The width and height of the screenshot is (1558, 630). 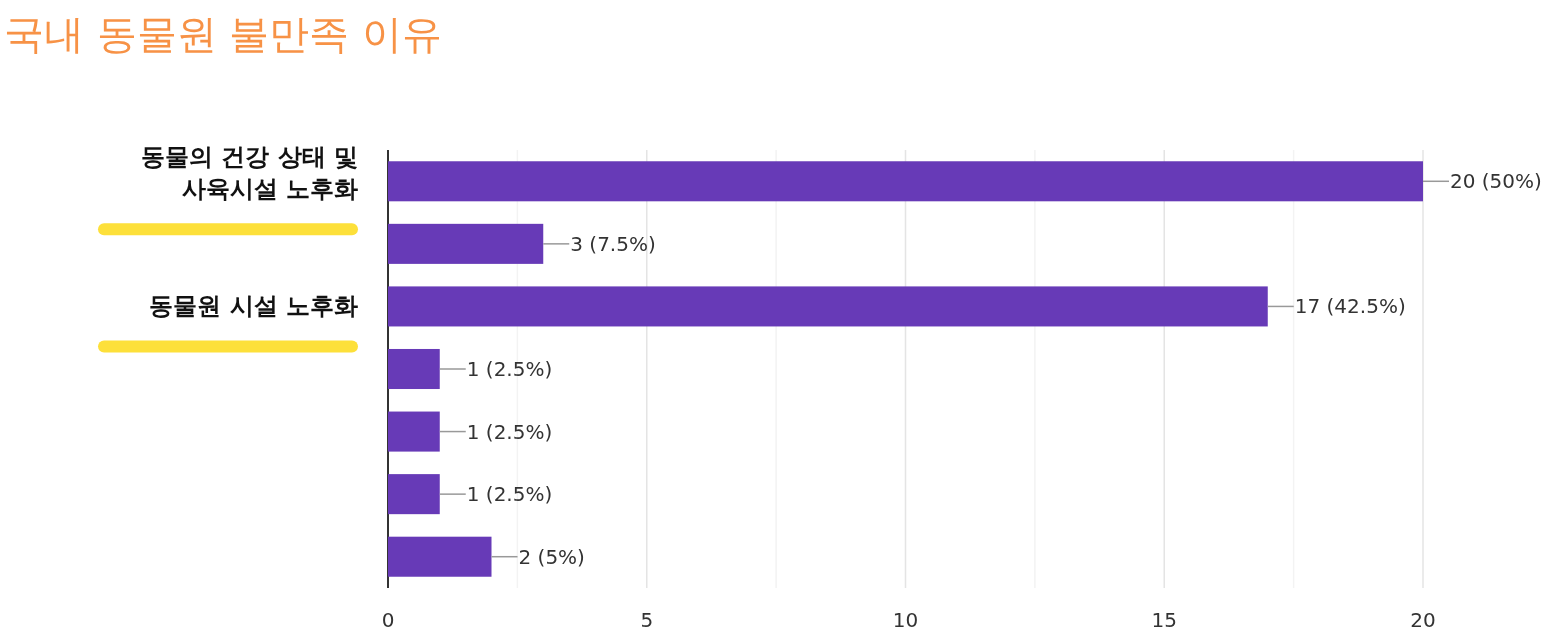 What do you see at coordinates (1350, 306) in the screenshot?
I see `data-label: 17 (42.5%)` at bounding box center [1350, 306].